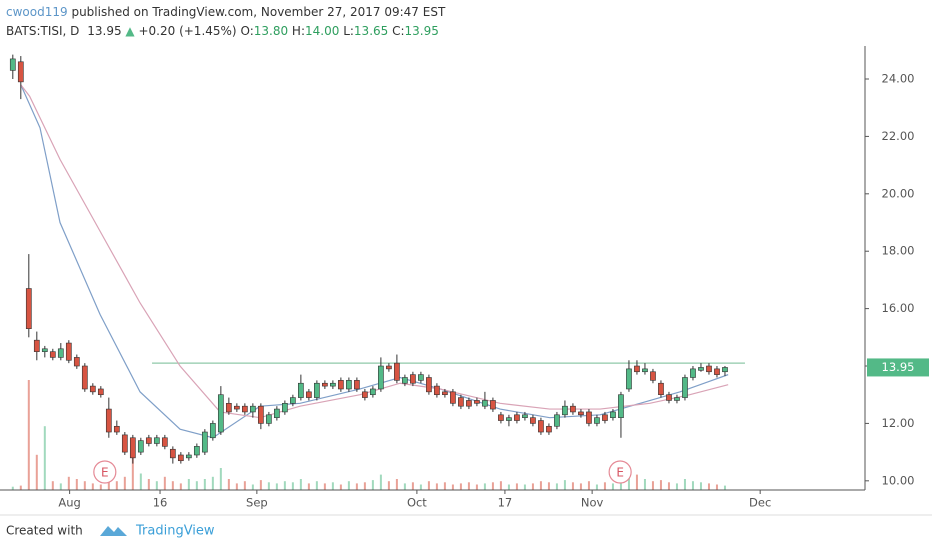 This screenshot has height=550, width=932. I want to click on open-label: O:, so click(246, 31).